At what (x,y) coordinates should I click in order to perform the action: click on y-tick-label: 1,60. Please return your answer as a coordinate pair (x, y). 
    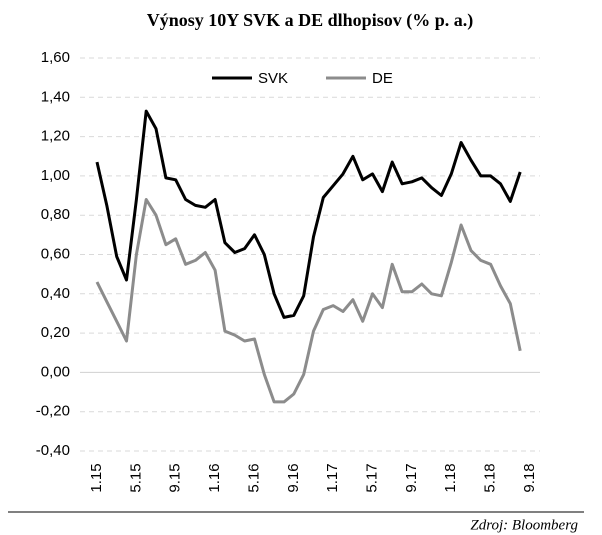
    Looking at the image, I should click on (55, 57).